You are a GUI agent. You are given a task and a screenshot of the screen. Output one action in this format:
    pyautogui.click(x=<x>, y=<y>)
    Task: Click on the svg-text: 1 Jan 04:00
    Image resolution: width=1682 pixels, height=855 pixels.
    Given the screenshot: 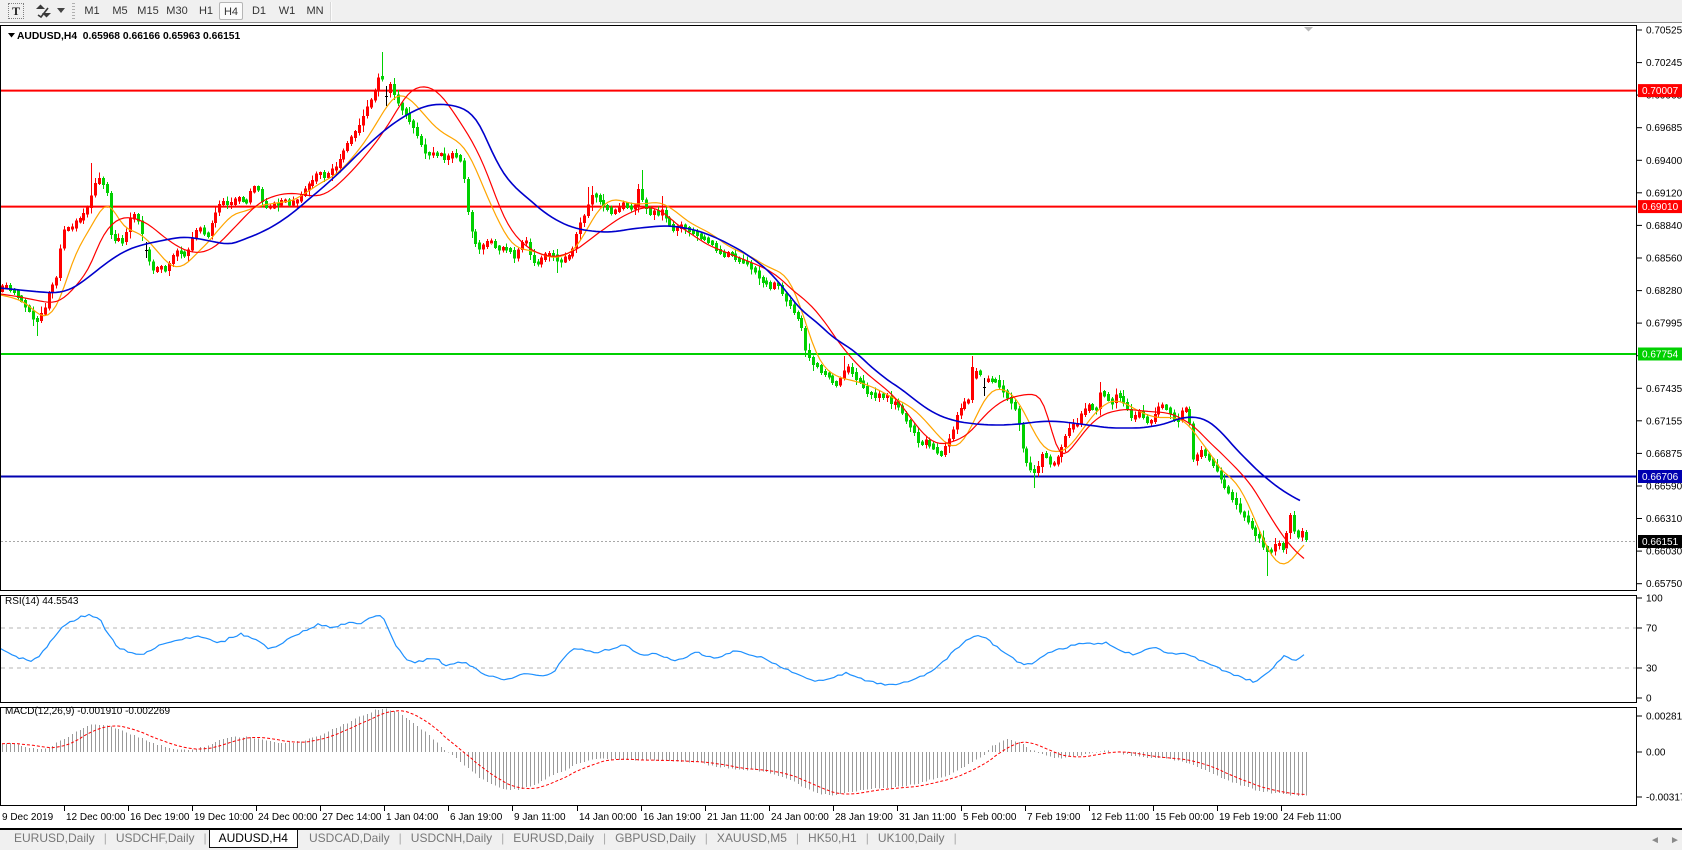 What is the action you would take?
    pyautogui.click(x=412, y=817)
    